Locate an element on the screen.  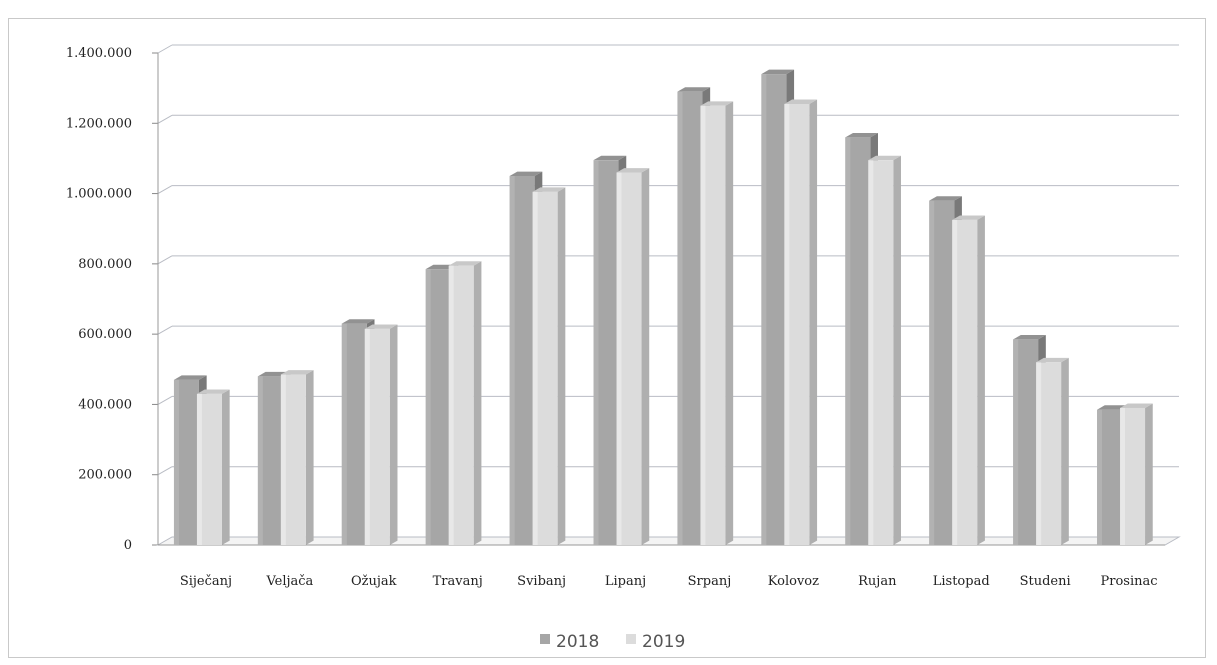
bar-2019-Studeni is located at coordinates (1052, 451).